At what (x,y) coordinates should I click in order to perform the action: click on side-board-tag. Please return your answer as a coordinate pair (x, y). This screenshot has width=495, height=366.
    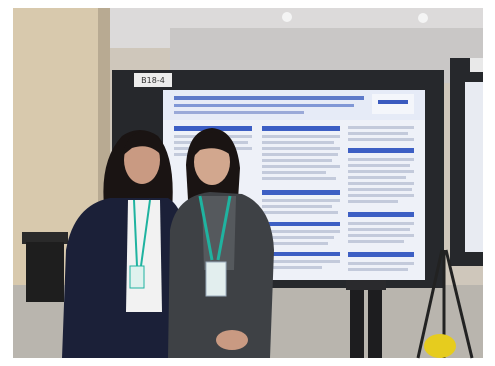
    Looking at the image, I should click on (476, 65).